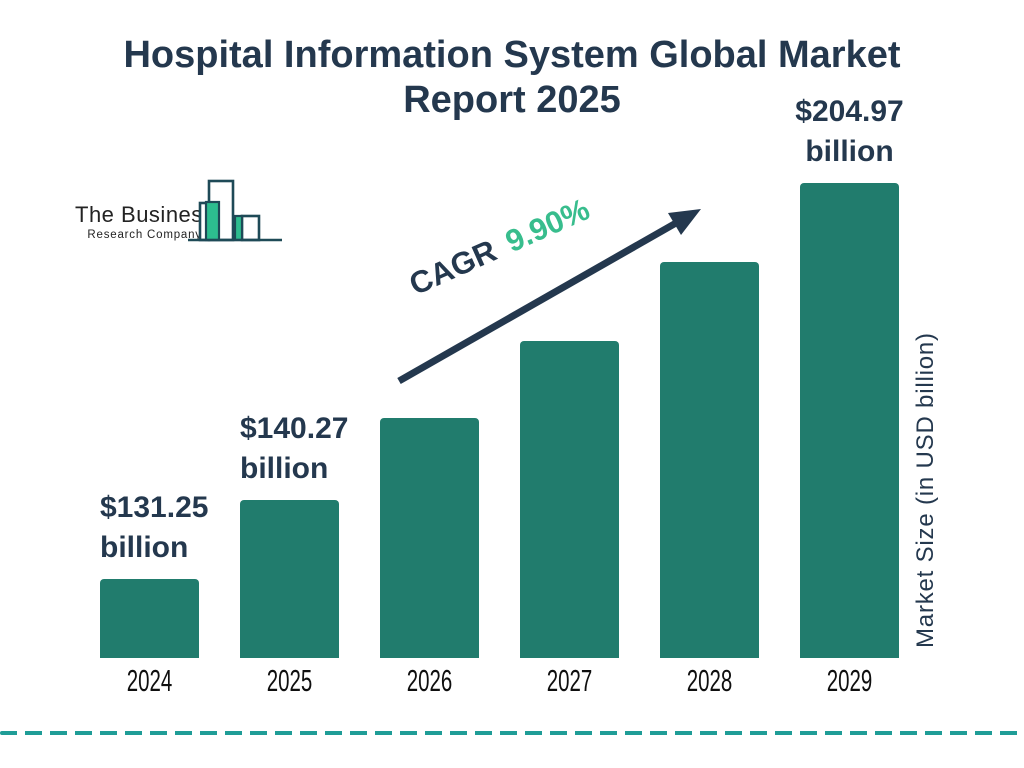 The height and width of the screenshot is (768, 1024). Describe the element at coordinates (154, 528) in the screenshot. I see `bar-value-label-2024: $131.25 billion` at that location.